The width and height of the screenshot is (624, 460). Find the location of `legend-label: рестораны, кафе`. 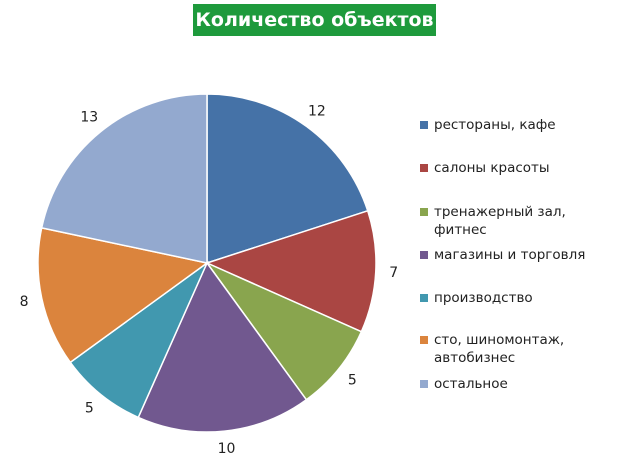

legend-label: рестораны, кафе is located at coordinates (495, 125).